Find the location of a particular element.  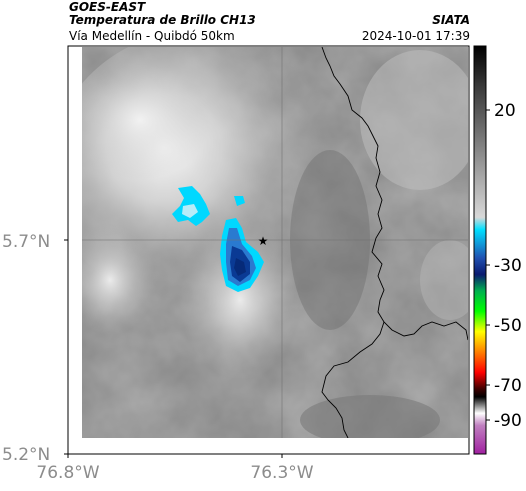

star-icon: ★ is located at coordinates (263, 241).